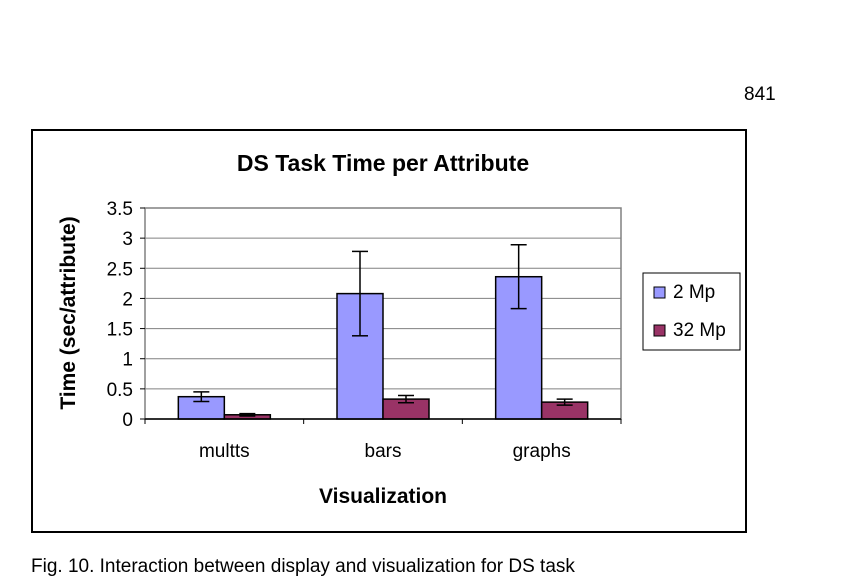 The width and height of the screenshot is (851, 578). Describe the element at coordinates (127, 299) in the screenshot. I see `y-tick-label: 2` at that location.